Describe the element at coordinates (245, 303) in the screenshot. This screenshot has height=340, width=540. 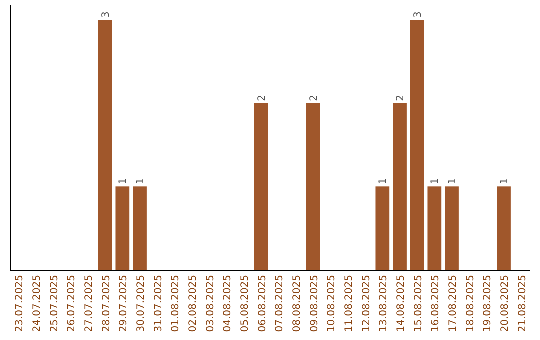
I see `x-tick-label: 05.08.2025` at that location.